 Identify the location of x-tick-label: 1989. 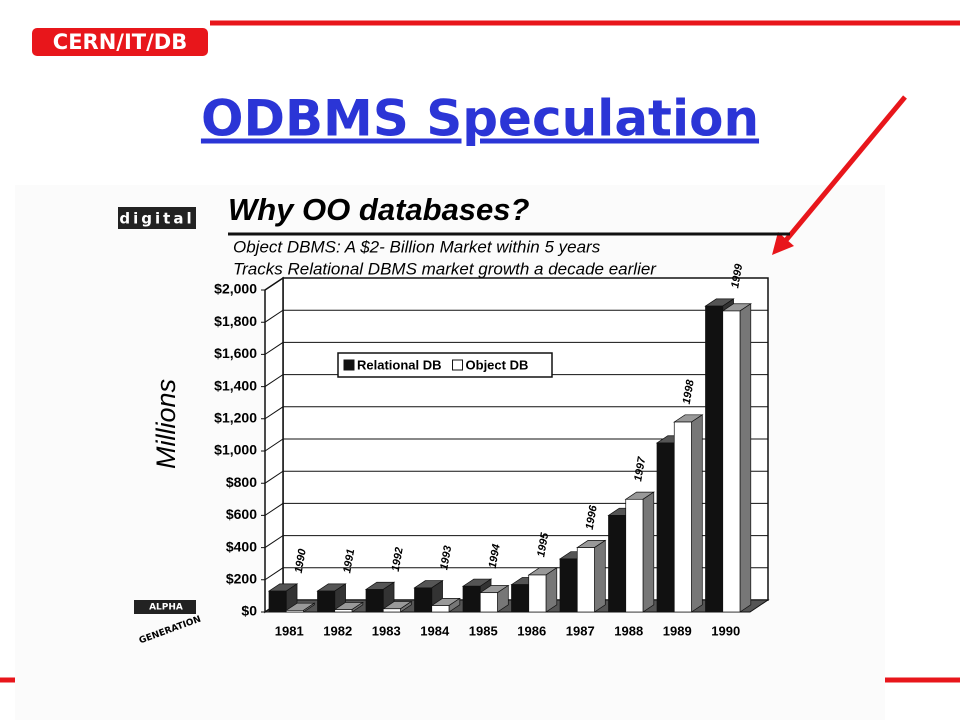
(677, 630).